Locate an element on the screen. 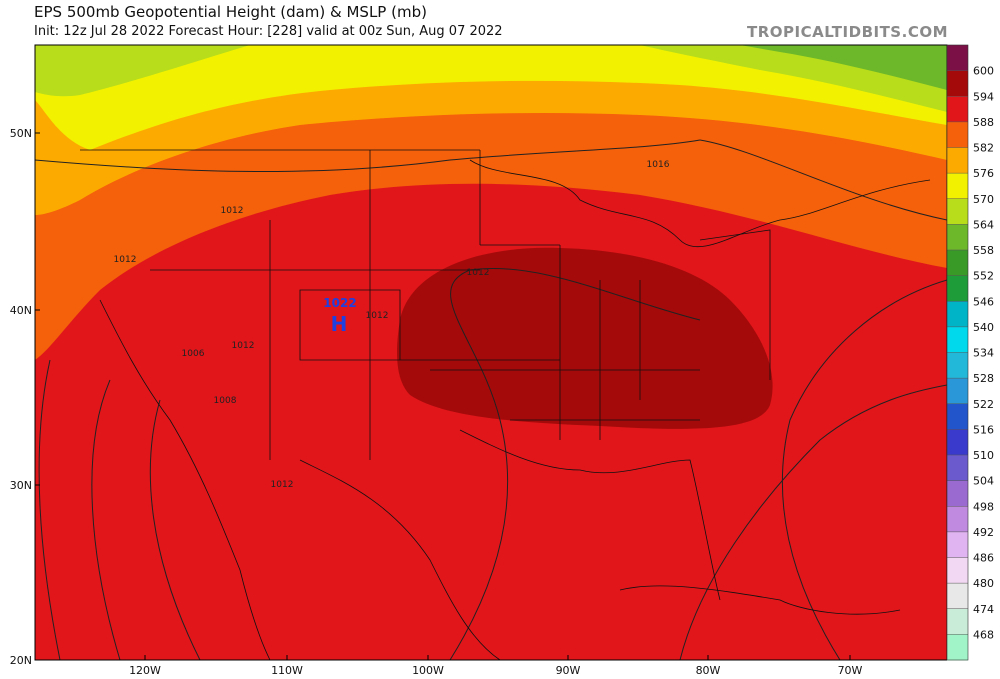  lon-label: 80W is located at coordinates (708, 670).